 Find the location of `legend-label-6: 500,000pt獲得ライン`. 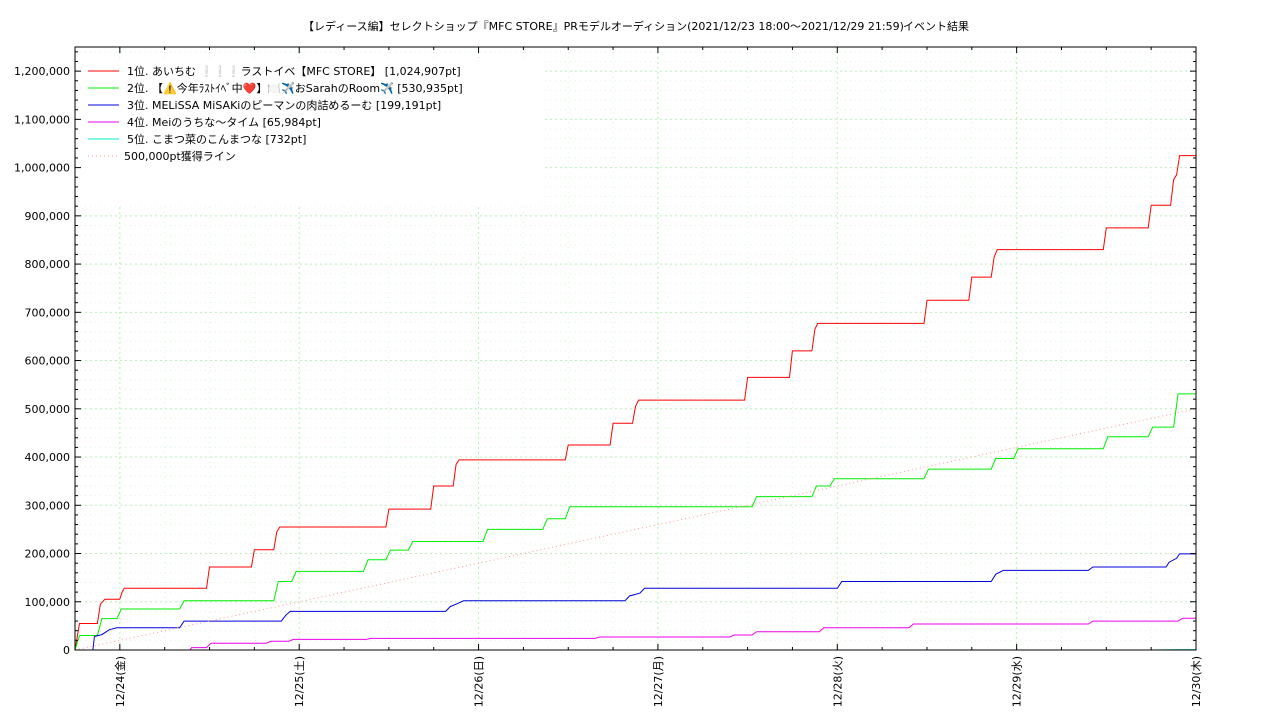

legend-label-6: 500,000pt獲得ライン is located at coordinates (180, 156).